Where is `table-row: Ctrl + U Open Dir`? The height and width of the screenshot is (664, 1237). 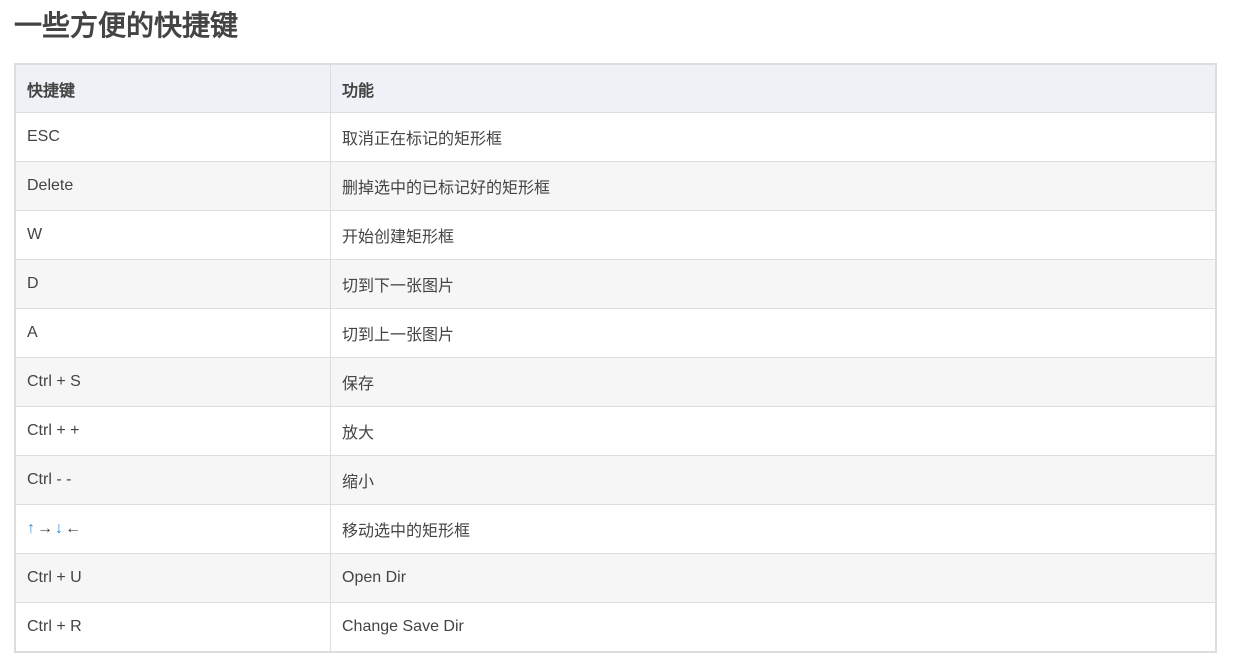 table-row: Ctrl + U Open Dir is located at coordinates (615, 578).